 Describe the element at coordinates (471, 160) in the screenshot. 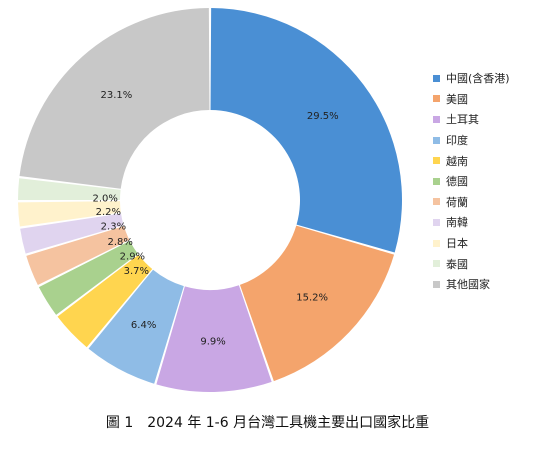

I see `legend-item-越南: 越南` at that location.